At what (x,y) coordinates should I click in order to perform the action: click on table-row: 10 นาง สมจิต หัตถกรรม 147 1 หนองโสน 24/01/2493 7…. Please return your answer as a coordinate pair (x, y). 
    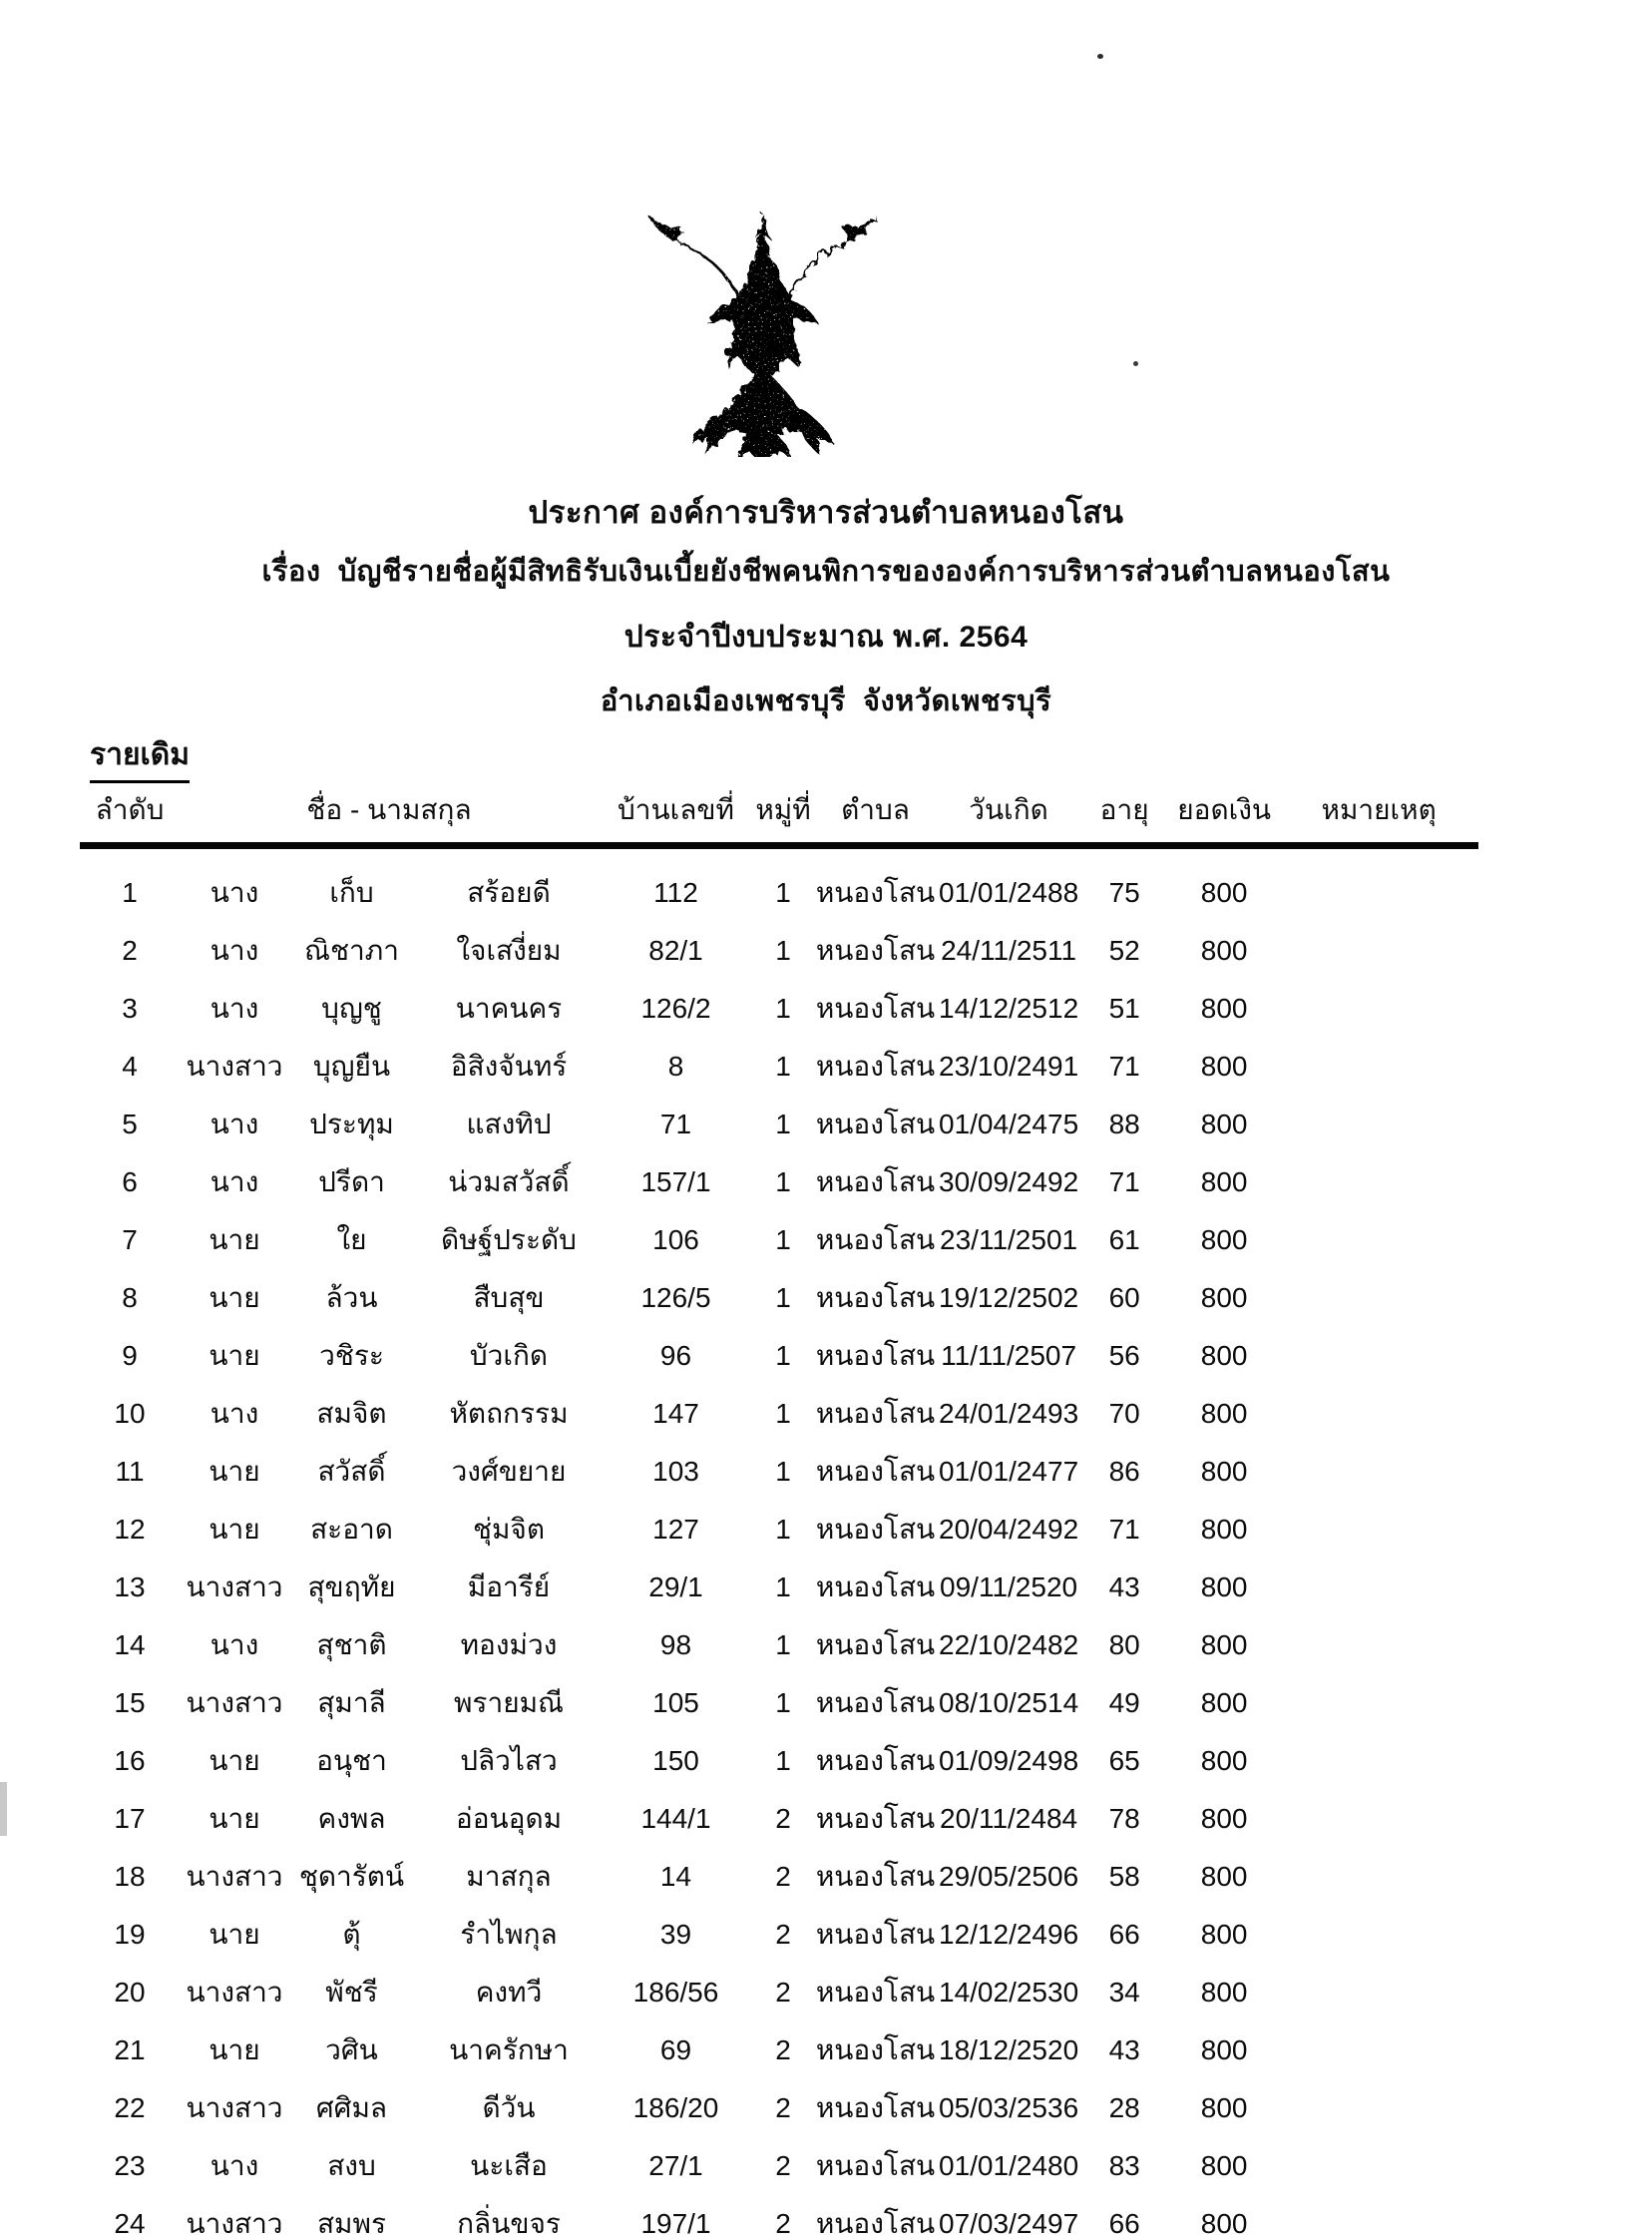
    Looking at the image, I should click on (779, 1414).